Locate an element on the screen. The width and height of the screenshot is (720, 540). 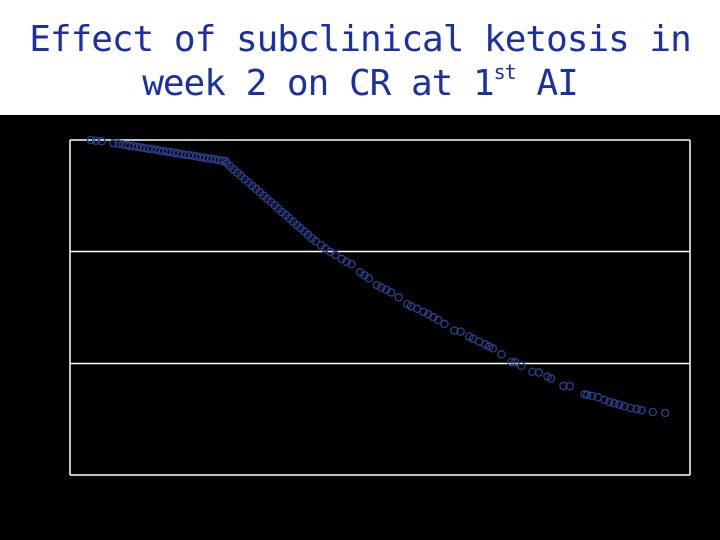
title-line-2-end: AI is located at coordinates (546, 83).